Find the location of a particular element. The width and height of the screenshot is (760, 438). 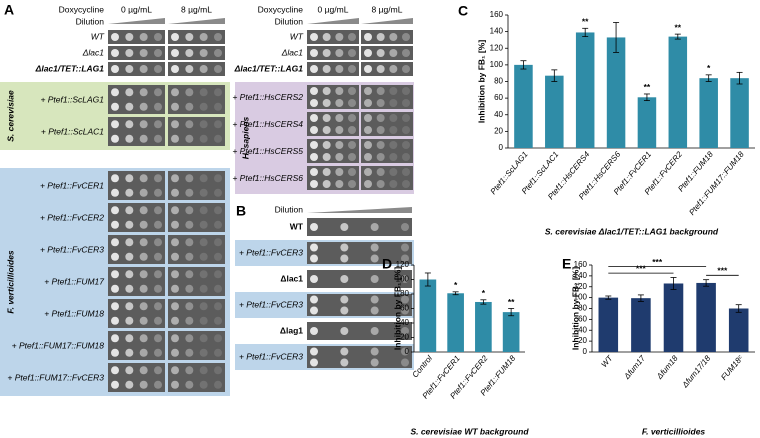

y-tick-label: 20 is located at coordinates (404, 337).